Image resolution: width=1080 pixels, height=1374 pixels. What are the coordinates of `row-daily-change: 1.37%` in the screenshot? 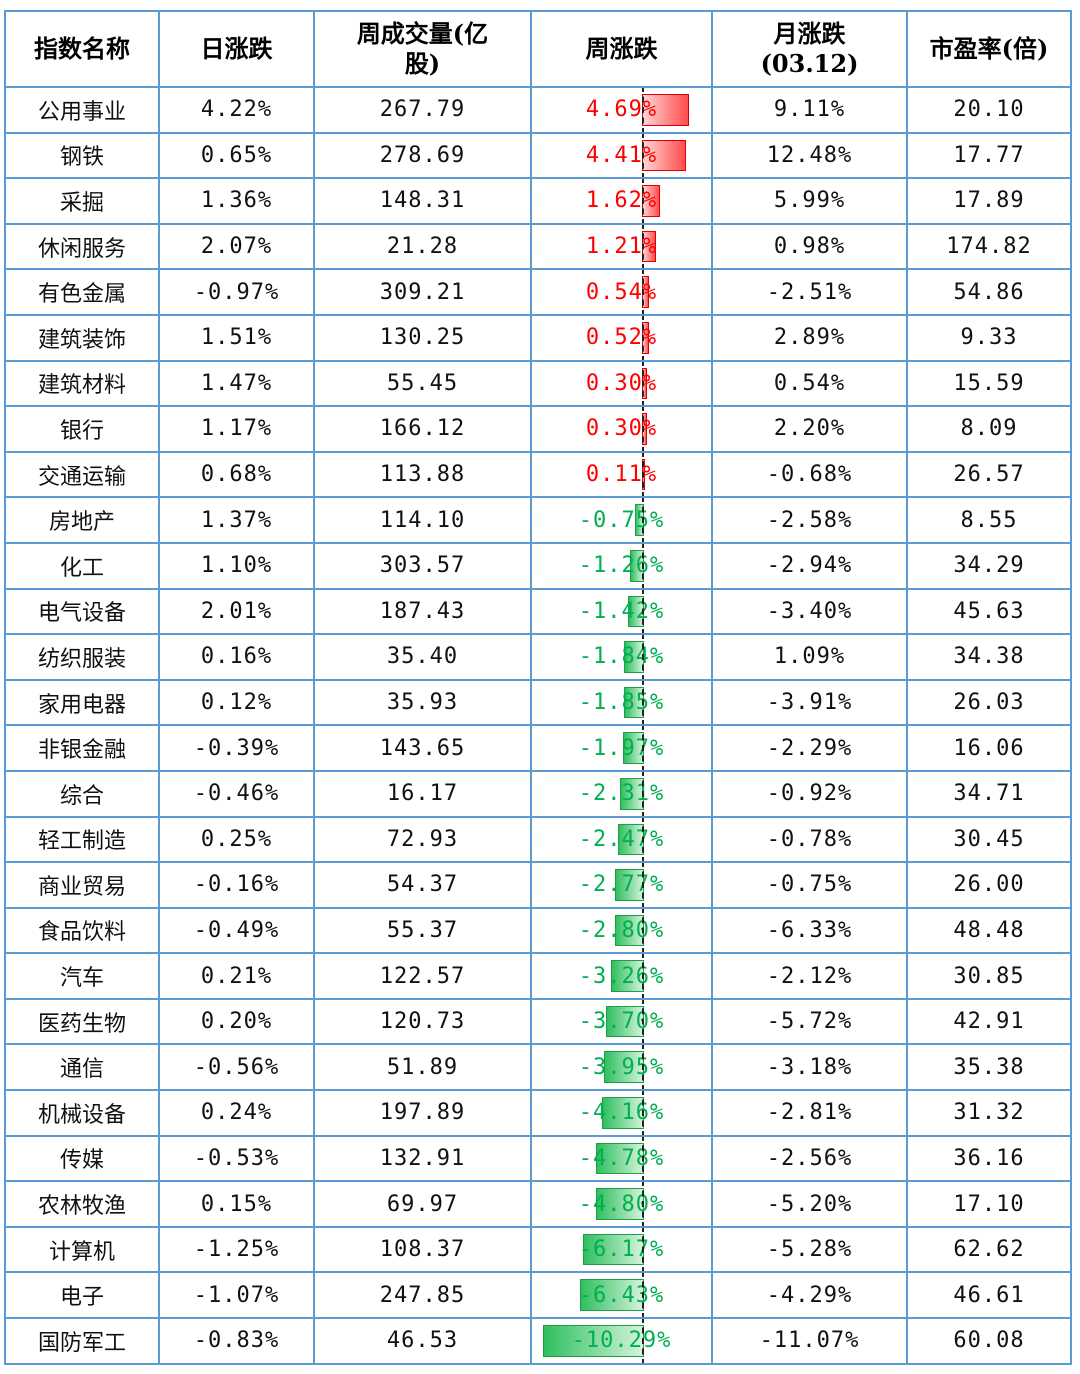 It's located at (236, 520).